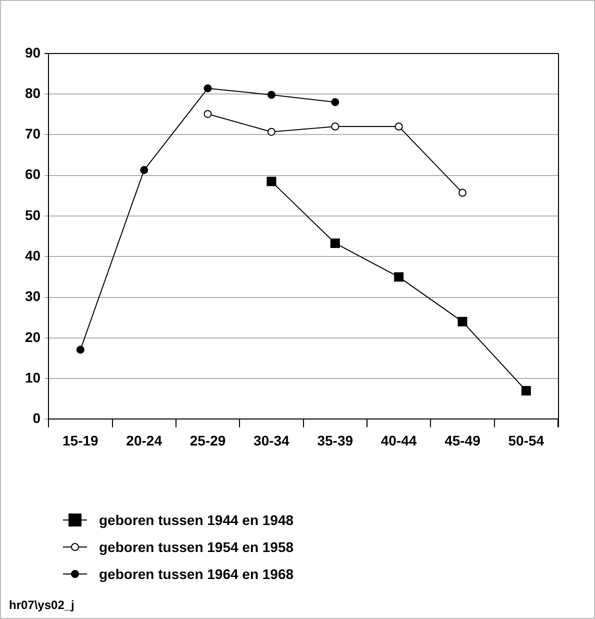  What do you see at coordinates (32, 296) in the screenshot?
I see `y-tick-label: 30` at bounding box center [32, 296].